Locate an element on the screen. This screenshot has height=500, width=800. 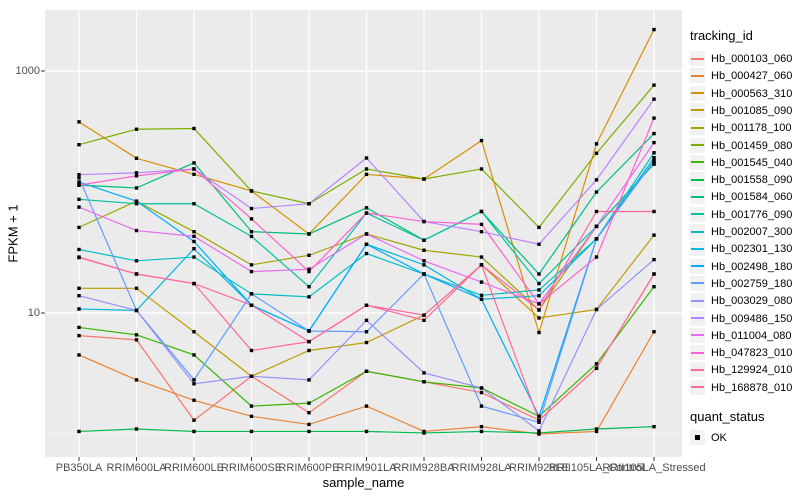
x-tick-label: RRII105LA_Control is located at coordinates (596, 468).